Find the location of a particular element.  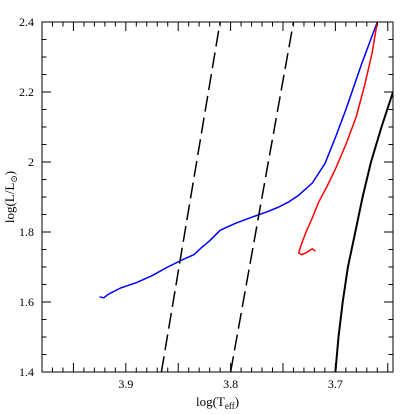

y-tick-label: 1.8 is located at coordinates (26, 232).